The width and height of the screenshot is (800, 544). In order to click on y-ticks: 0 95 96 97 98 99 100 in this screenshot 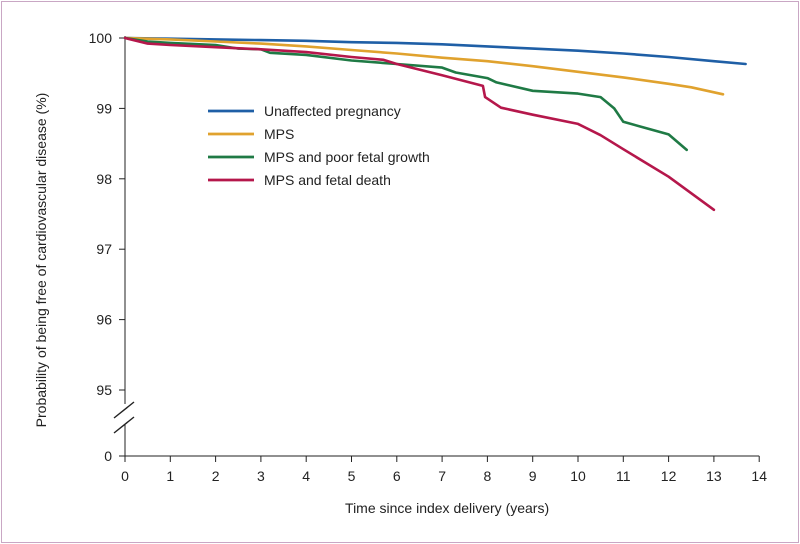, I will do `click(107, 247)`.